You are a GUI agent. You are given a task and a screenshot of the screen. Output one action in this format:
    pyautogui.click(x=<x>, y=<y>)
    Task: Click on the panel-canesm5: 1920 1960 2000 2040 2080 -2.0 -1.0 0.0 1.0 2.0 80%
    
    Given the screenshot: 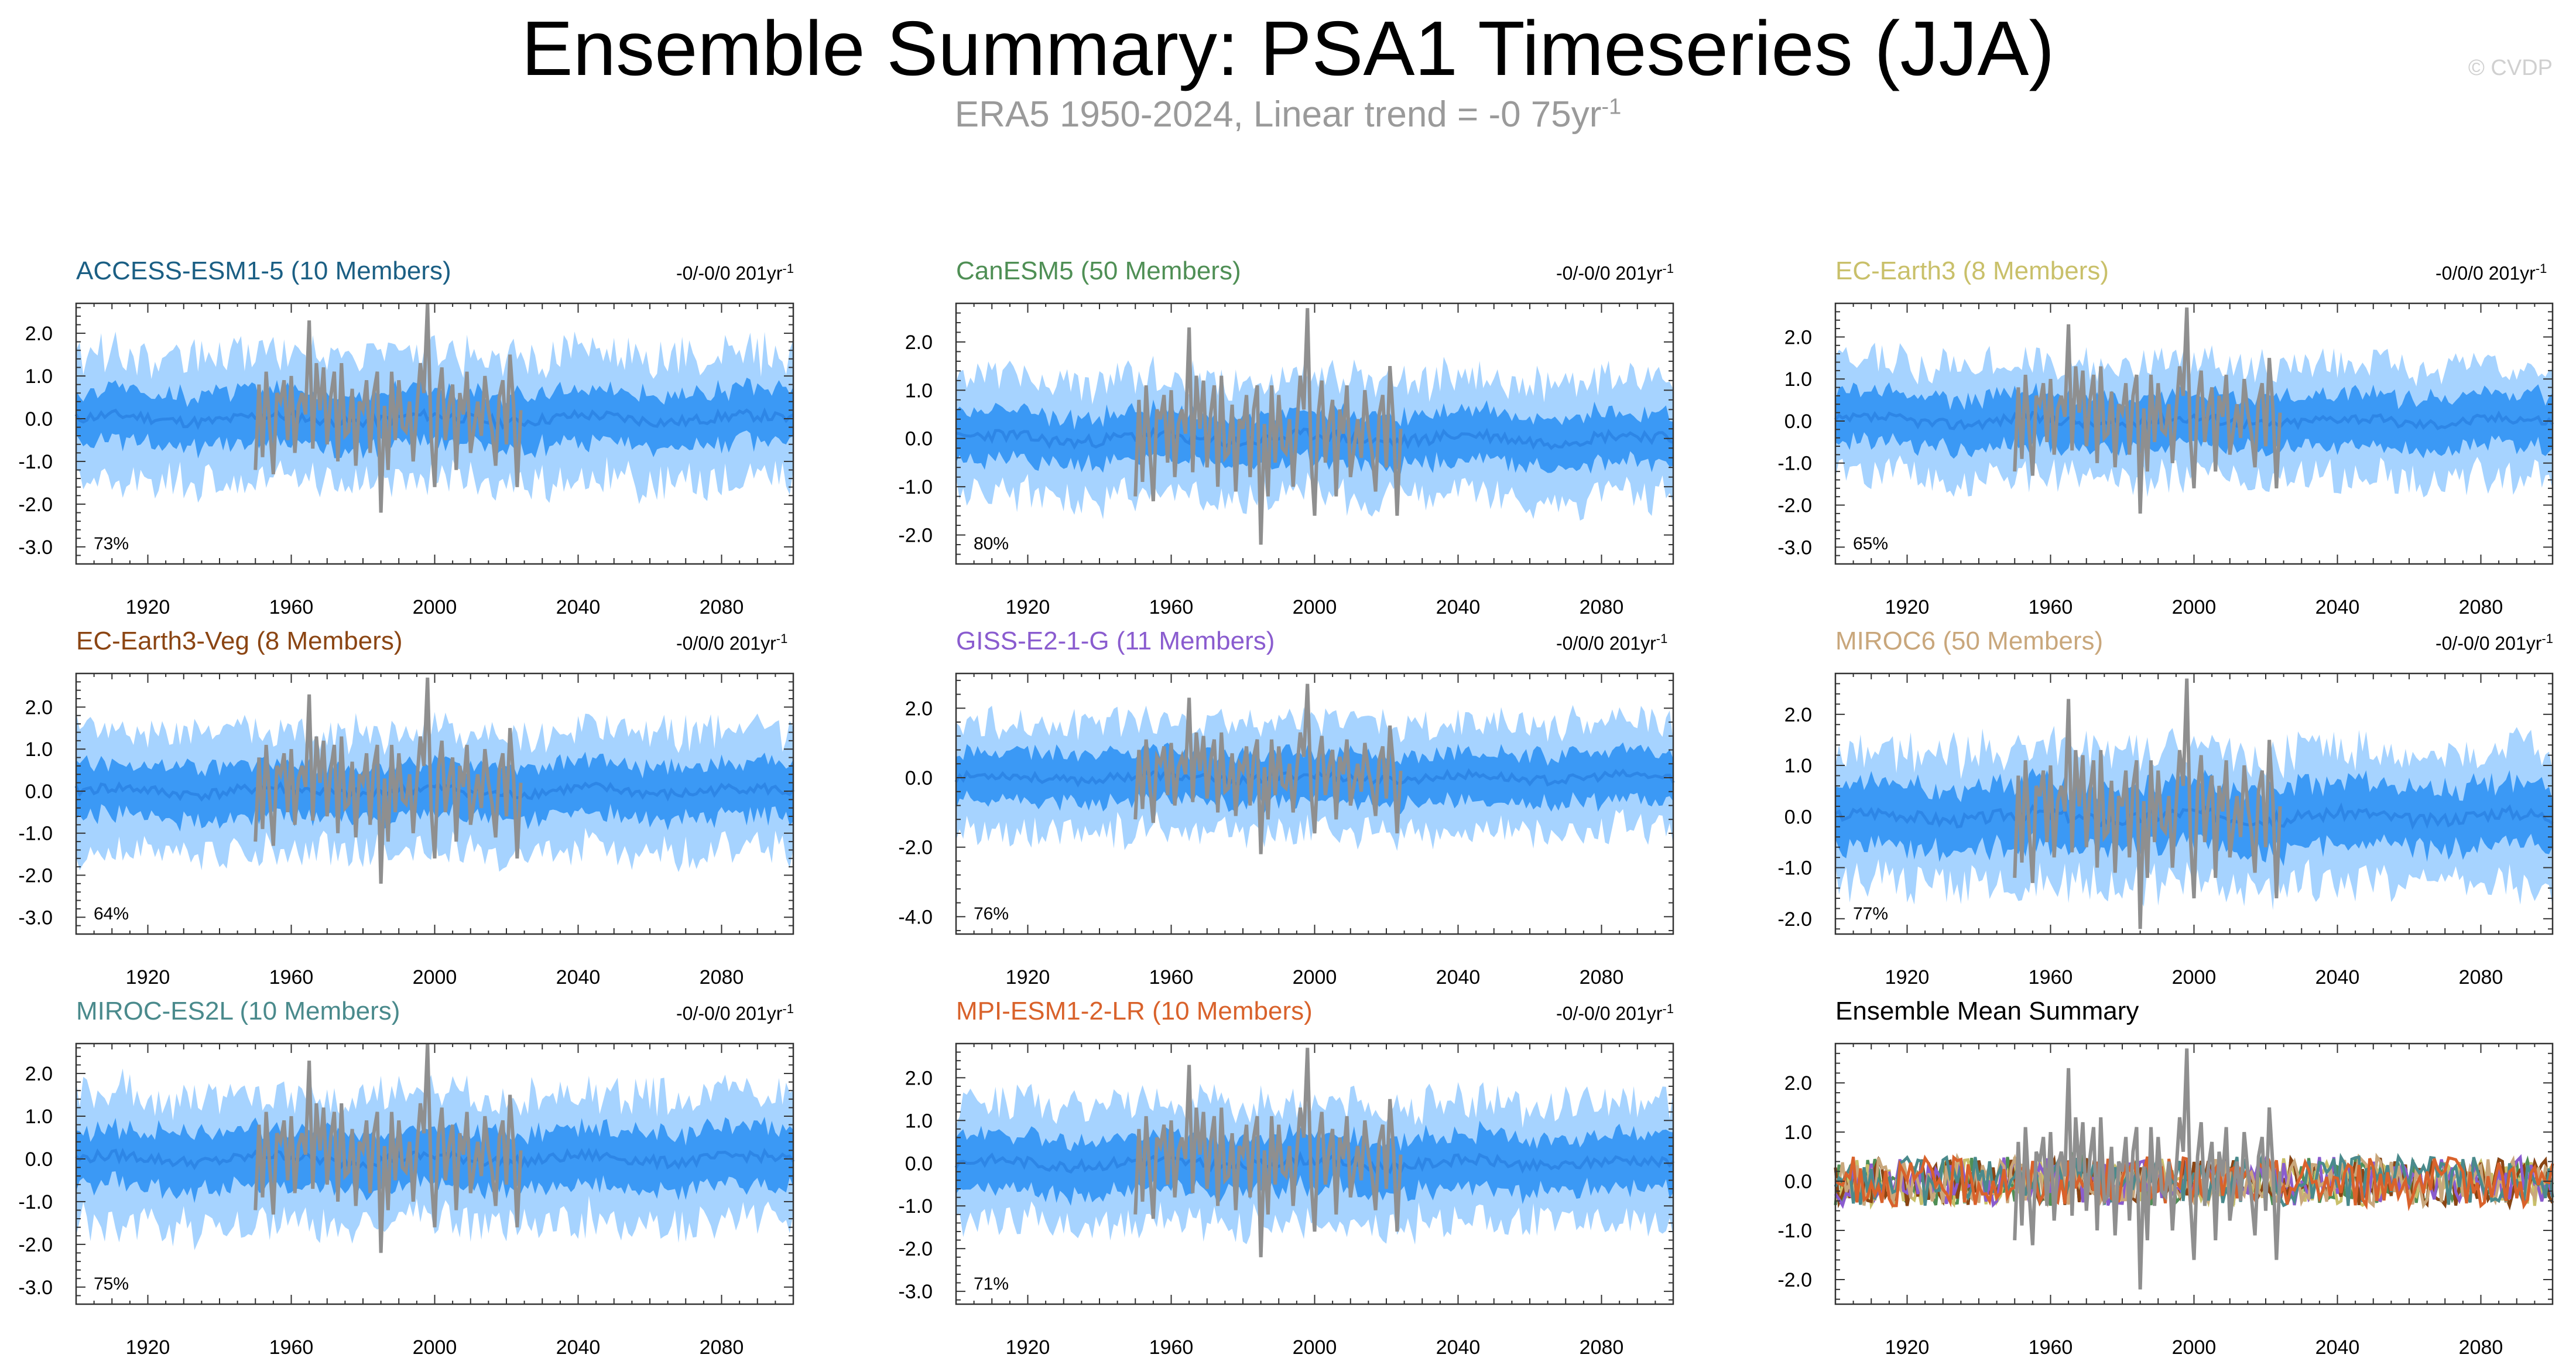 What is the action you would take?
    pyautogui.click(x=1286, y=460)
    